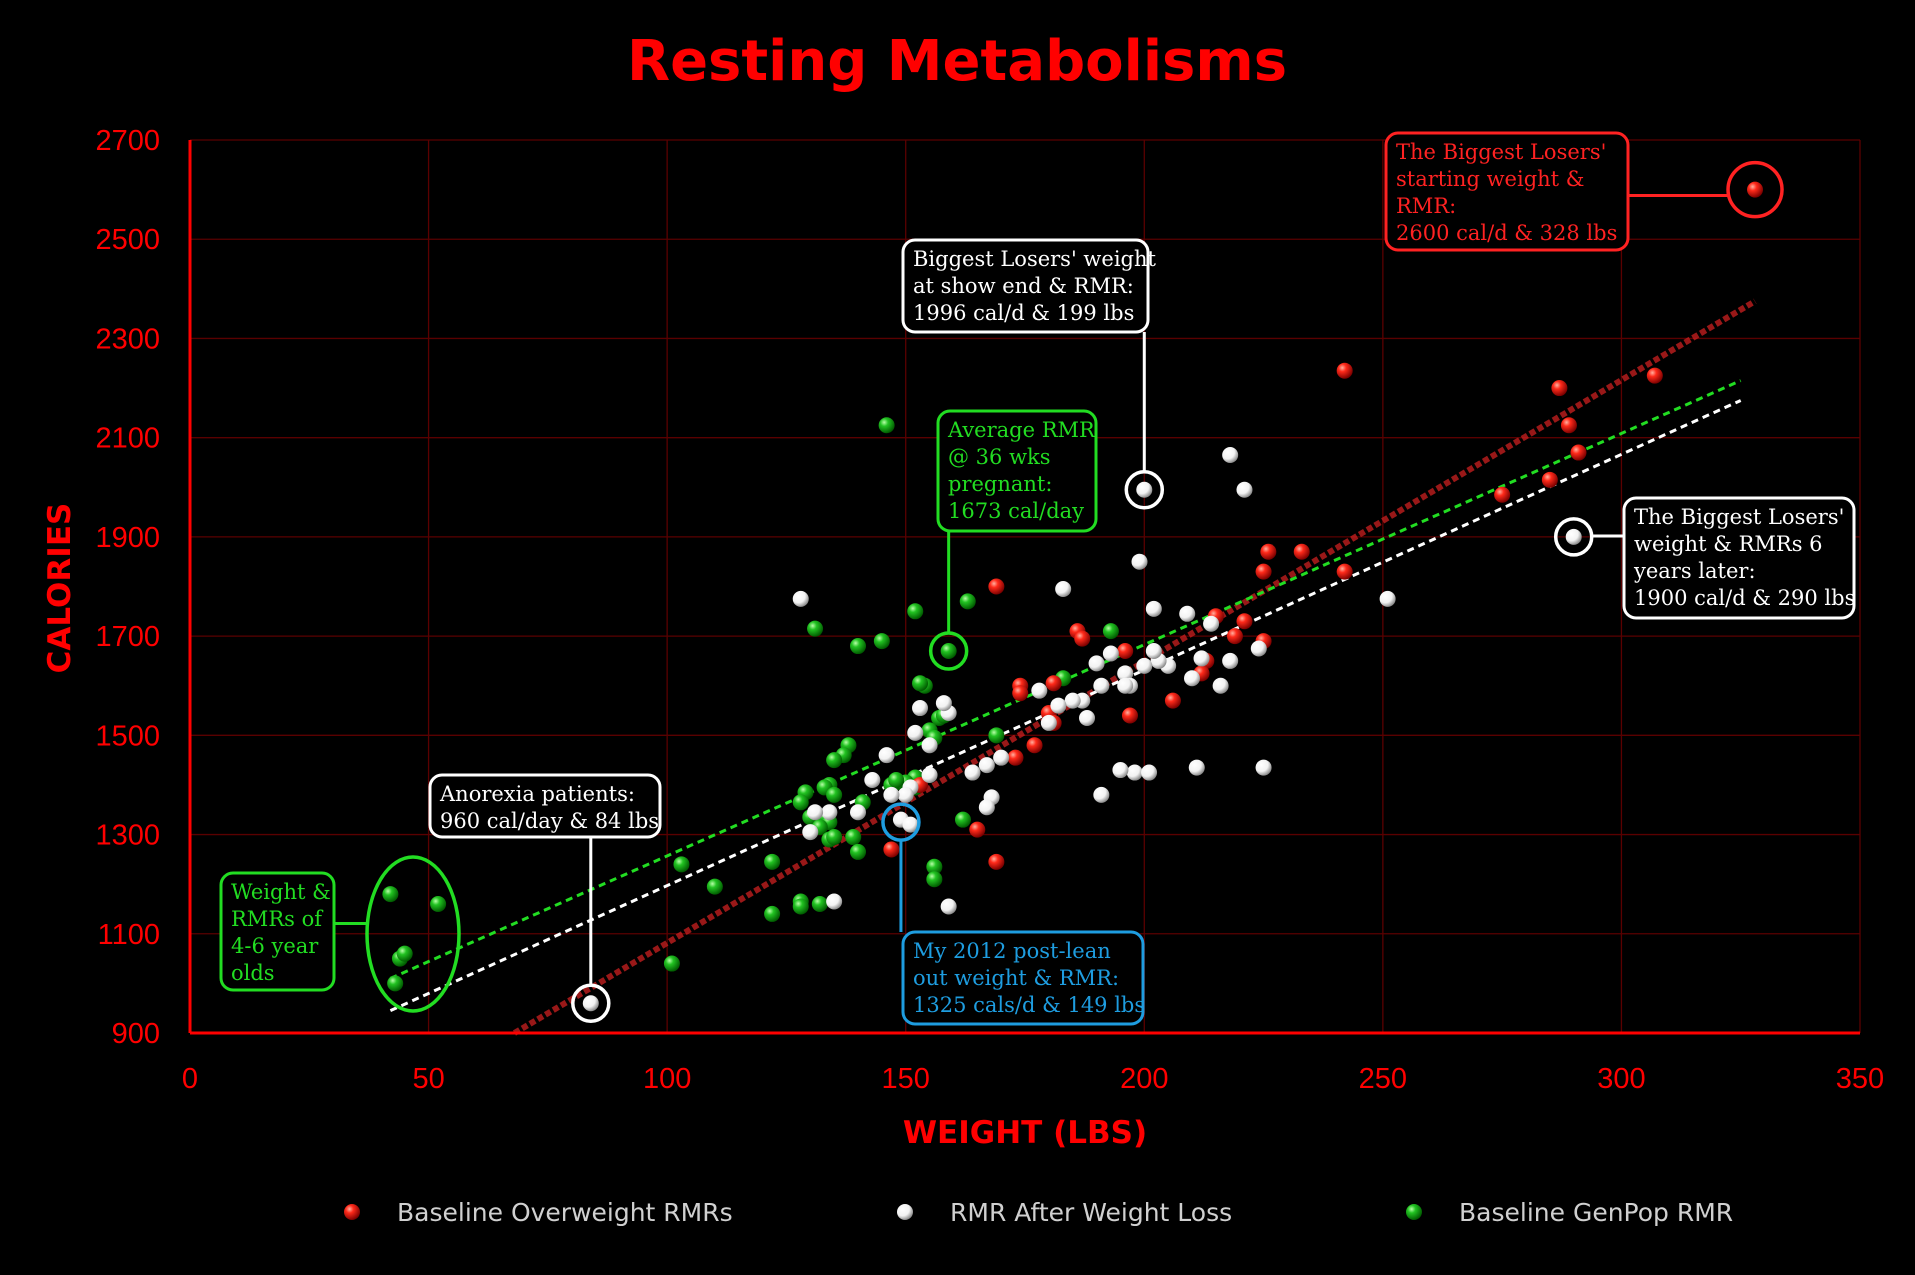  What do you see at coordinates (1091, 1212) in the screenshot?
I see `legend-label: RMR After Weight Loss` at bounding box center [1091, 1212].